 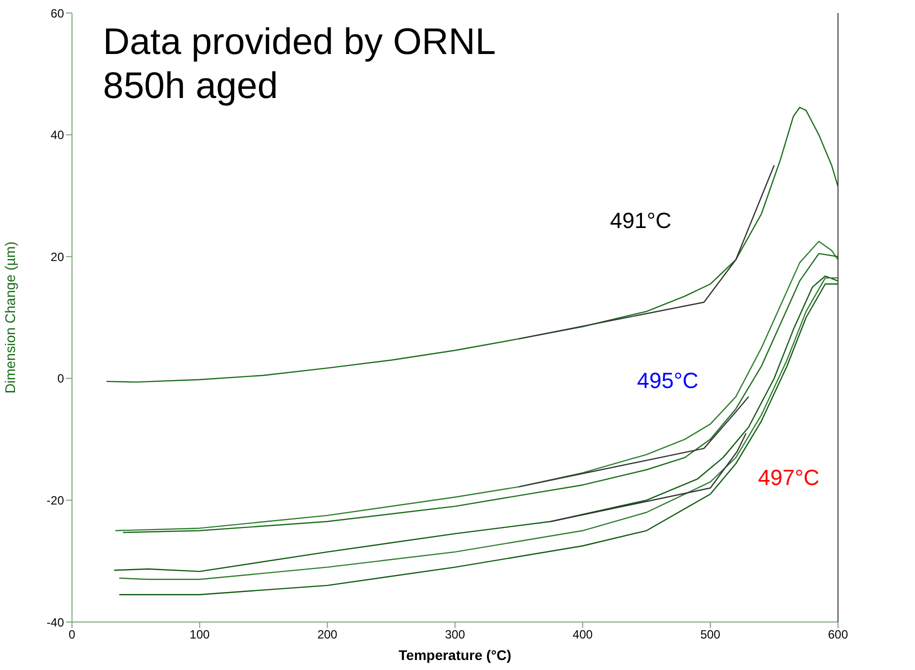 I want to click on x-axis-title: Temperature (°C), so click(x=455, y=655).